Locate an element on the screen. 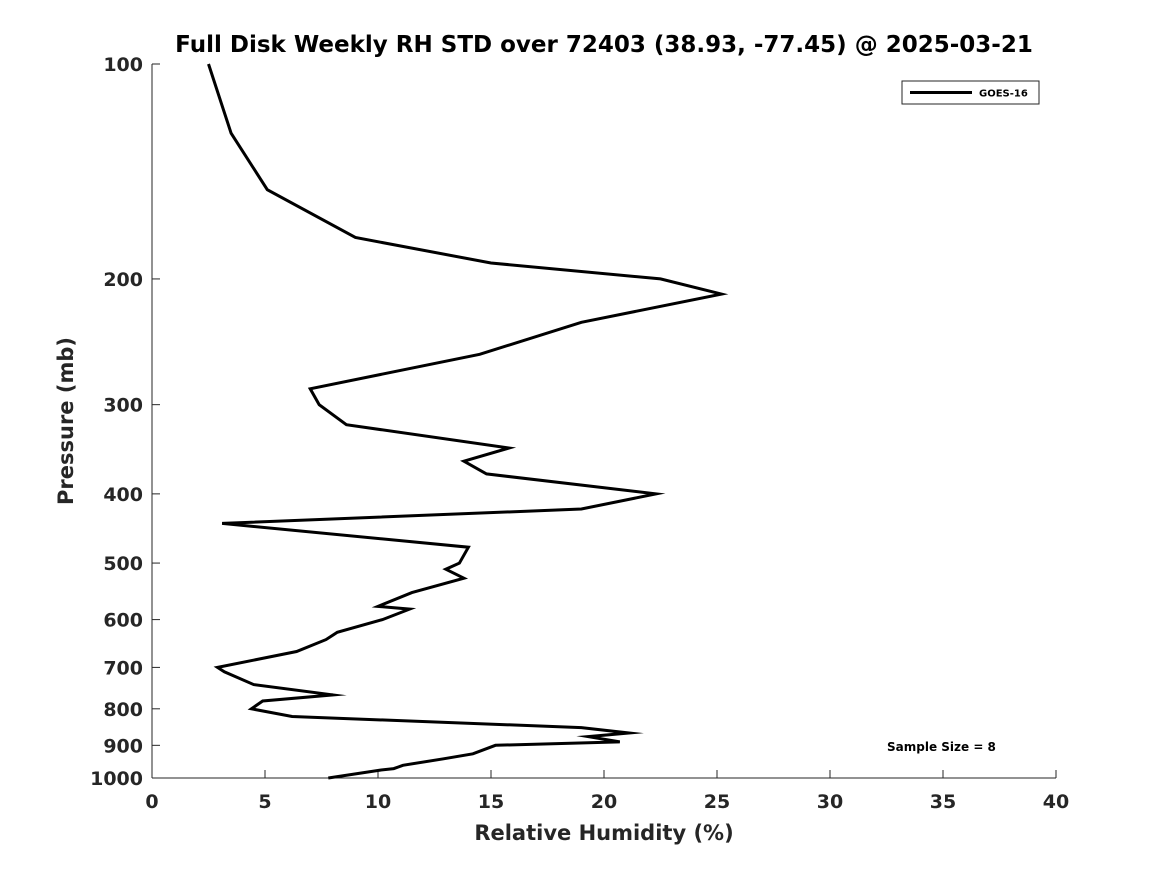 This screenshot has height=875, width=1167. y-tick-label: 1000 is located at coordinates (116, 779).